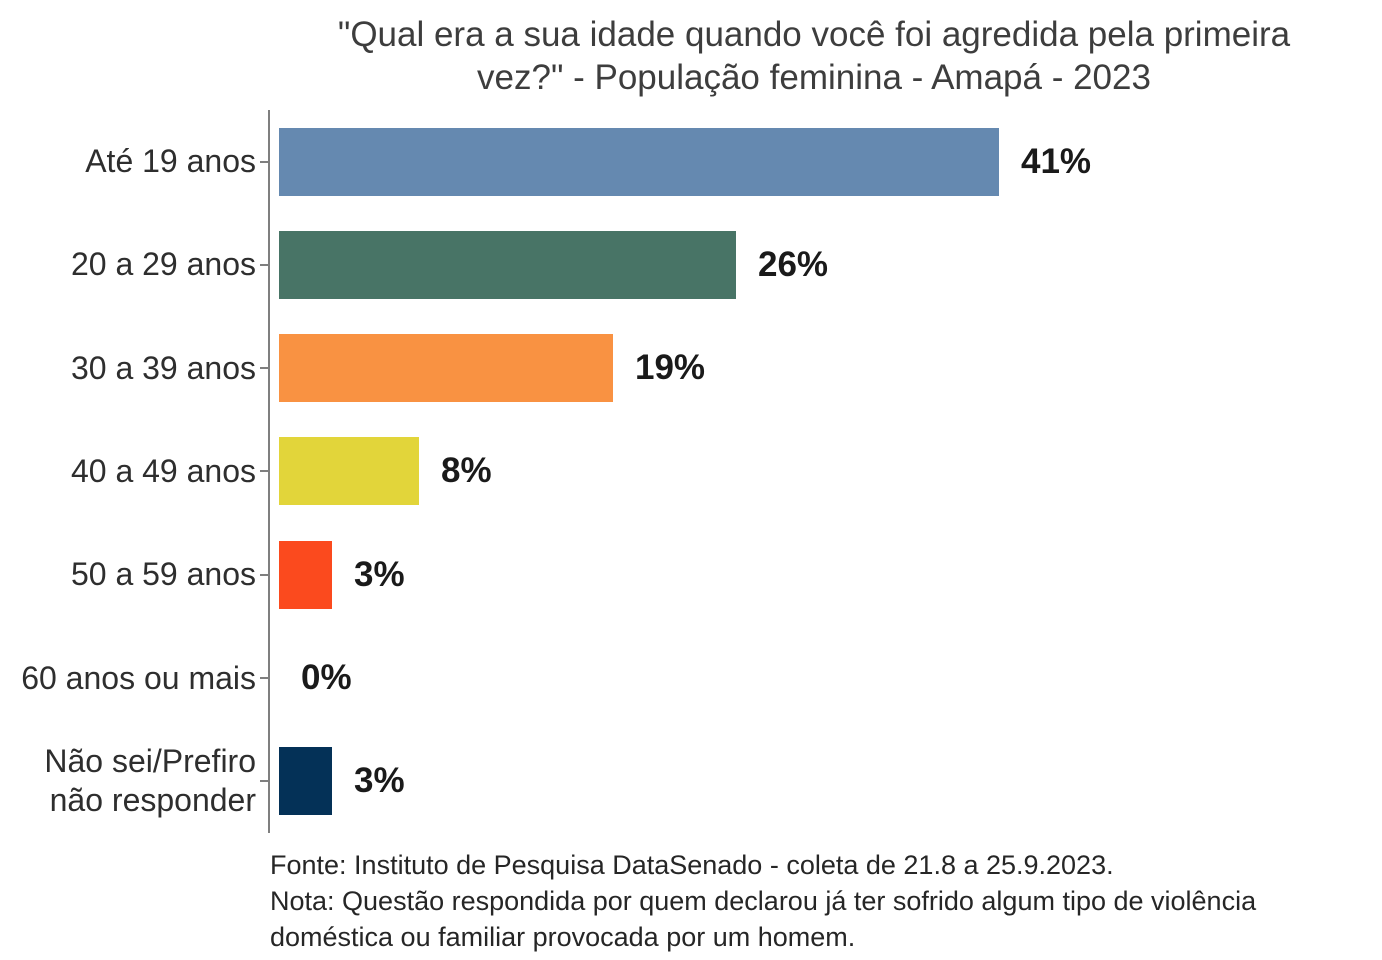  Describe the element at coordinates (163, 264) in the screenshot. I see `category-label-text: 20 a 29 anos` at that location.